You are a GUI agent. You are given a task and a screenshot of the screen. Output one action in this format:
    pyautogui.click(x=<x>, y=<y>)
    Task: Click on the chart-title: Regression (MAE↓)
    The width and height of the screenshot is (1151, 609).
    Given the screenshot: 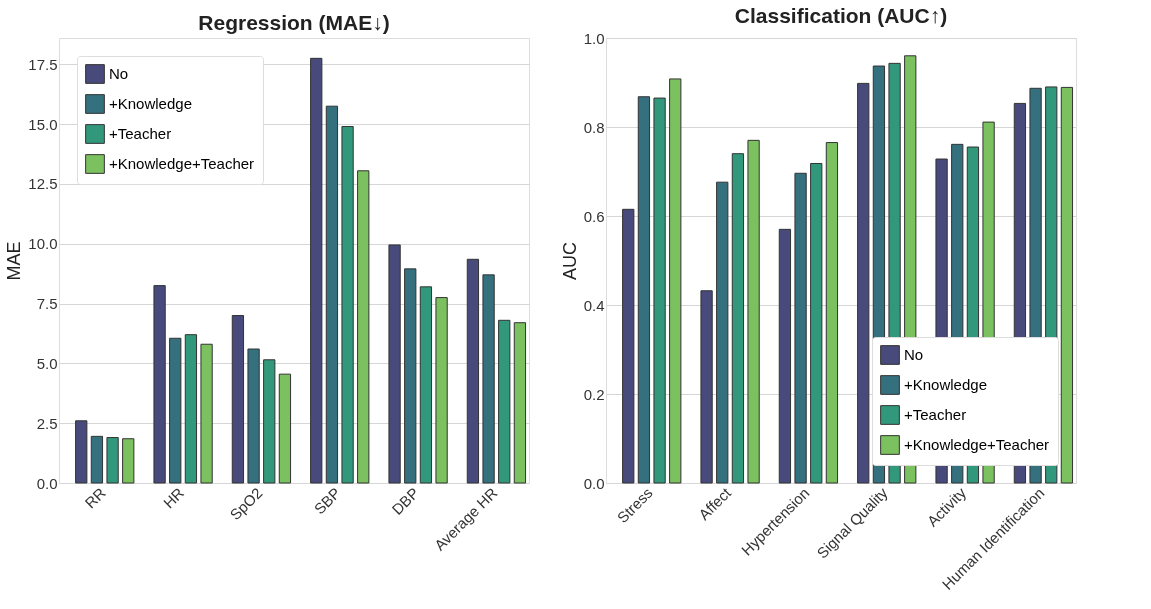 What is the action you would take?
    pyautogui.click(x=294, y=22)
    